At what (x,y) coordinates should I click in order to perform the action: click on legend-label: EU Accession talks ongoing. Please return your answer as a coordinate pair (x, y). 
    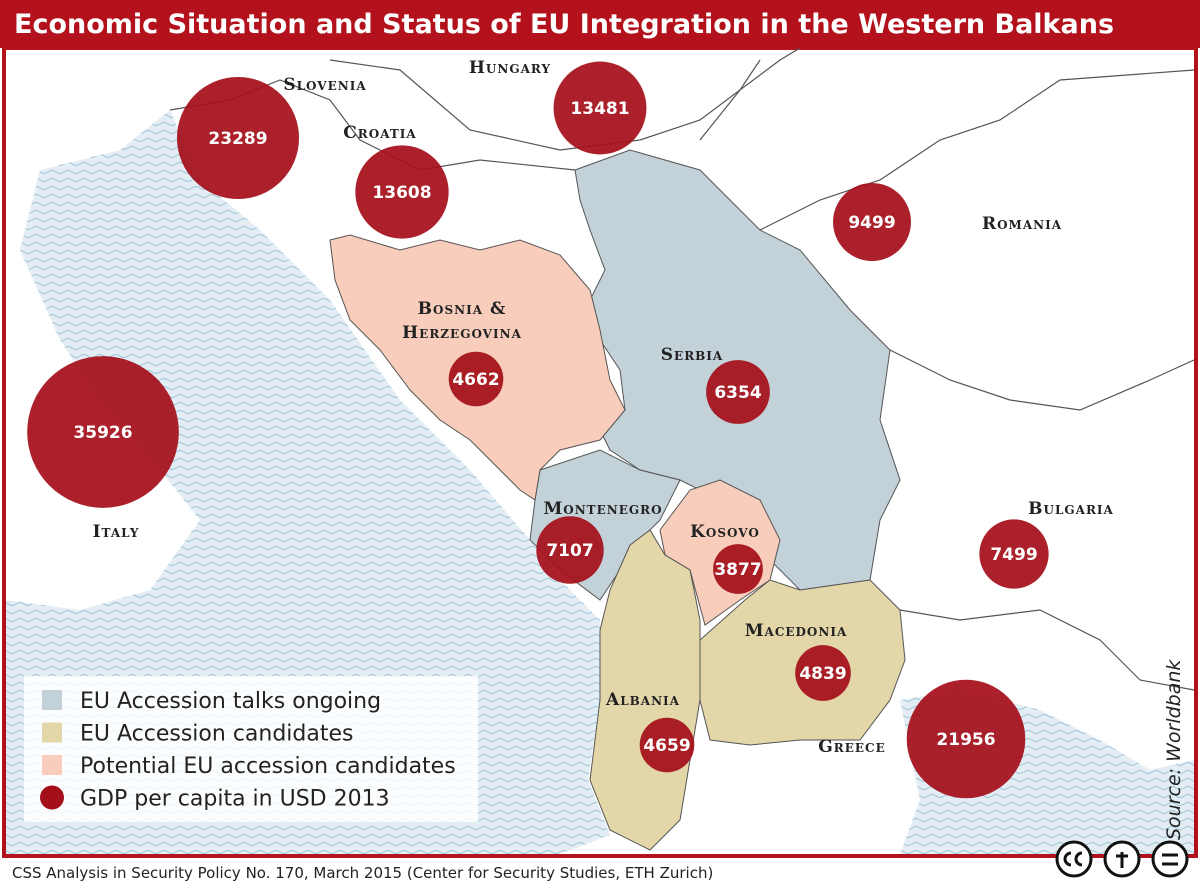
    Looking at the image, I should click on (230, 701).